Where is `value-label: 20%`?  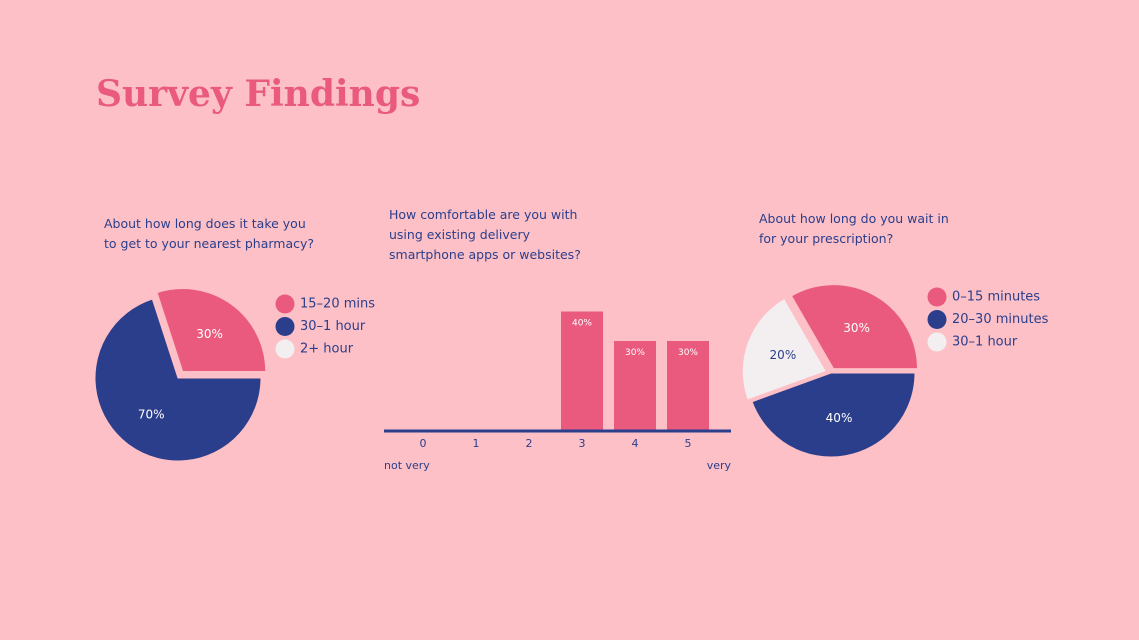 value-label: 20% is located at coordinates (783, 355).